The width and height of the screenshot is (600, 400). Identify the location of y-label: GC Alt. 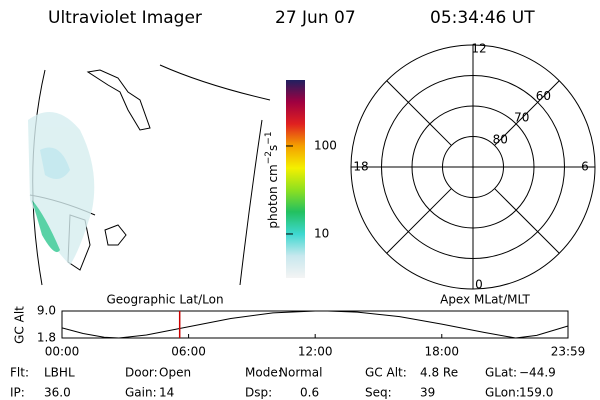
(20, 325).